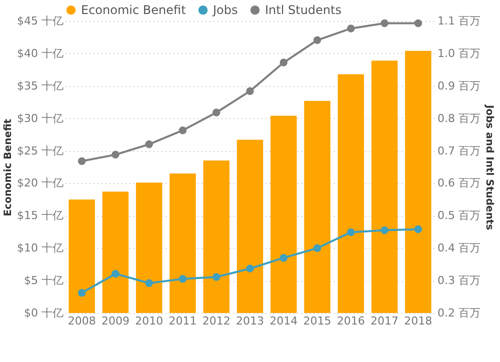 This screenshot has width=500, height=362. What do you see at coordinates (40, 183) in the screenshot?
I see `y-tick-label: $20 十亿` at bounding box center [40, 183].